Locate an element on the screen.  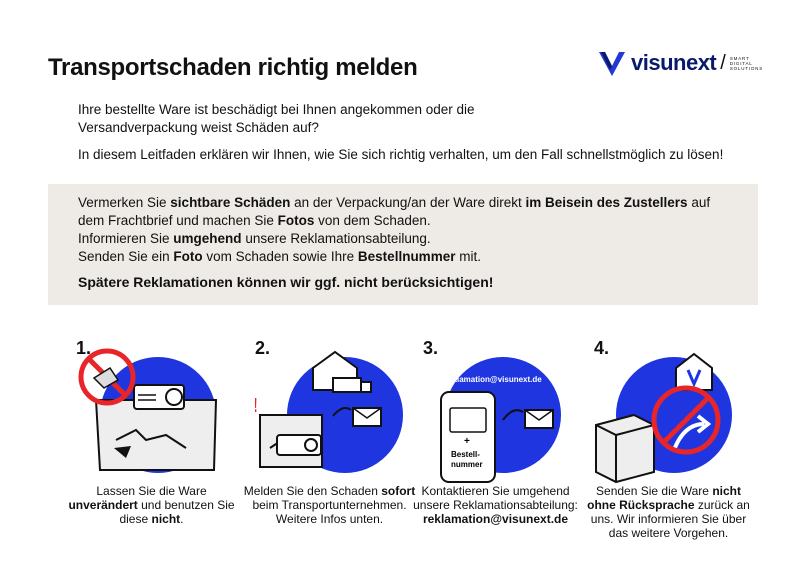
visunext-logo-icon is located at coordinates (612, 64).